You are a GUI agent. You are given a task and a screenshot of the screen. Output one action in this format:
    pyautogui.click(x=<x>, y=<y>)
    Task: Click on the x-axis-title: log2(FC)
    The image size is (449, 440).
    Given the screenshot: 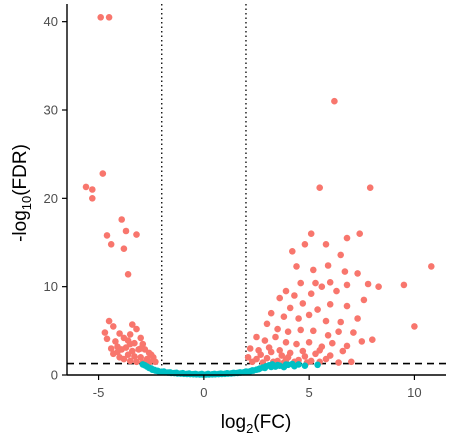 What is the action you would take?
    pyautogui.click(x=256, y=424)
    